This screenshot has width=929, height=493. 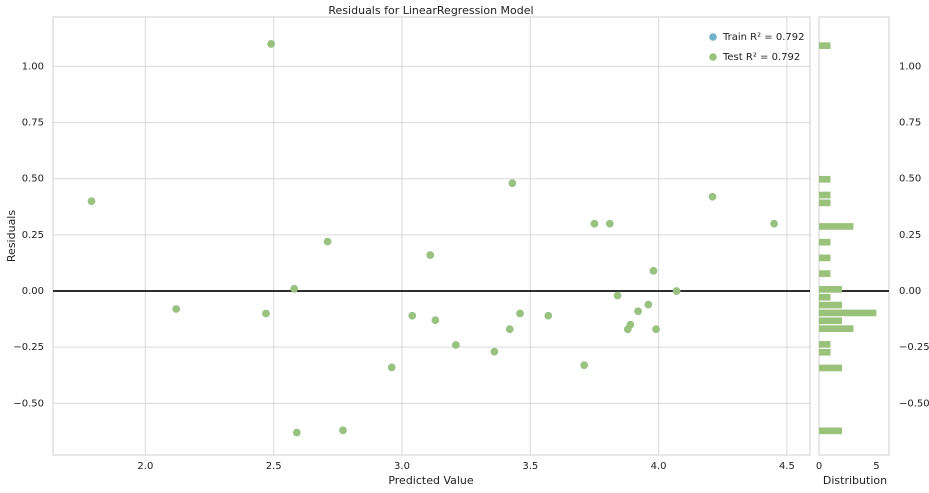 What do you see at coordinates (402, 466) in the screenshot?
I see `x-tick-label: 3.0` at bounding box center [402, 466].